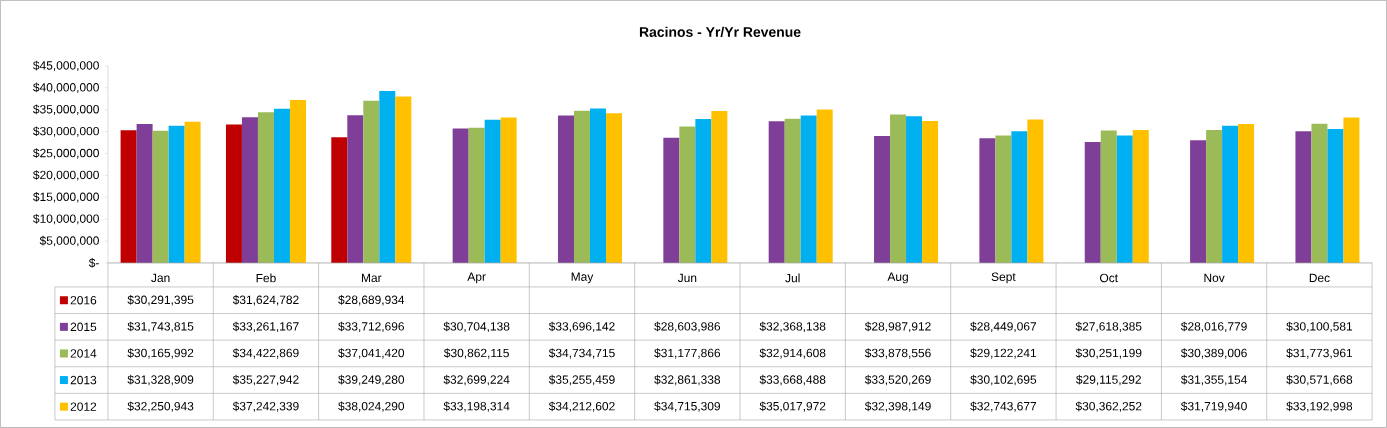  I want to click on data-label: $32,398,149, so click(897, 406).